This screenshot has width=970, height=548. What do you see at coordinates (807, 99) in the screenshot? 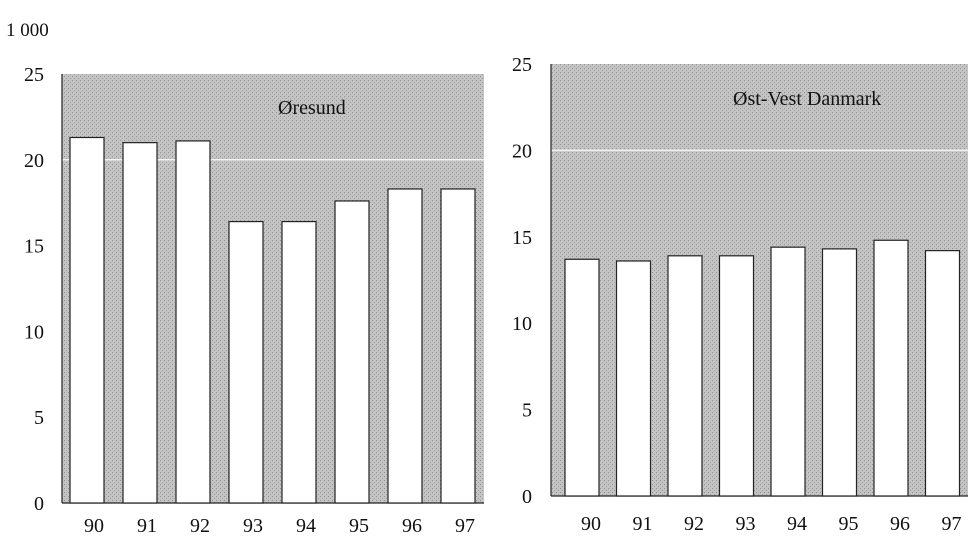
I see `chart-title: Øst-Vest Danmark` at bounding box center [807, 99].